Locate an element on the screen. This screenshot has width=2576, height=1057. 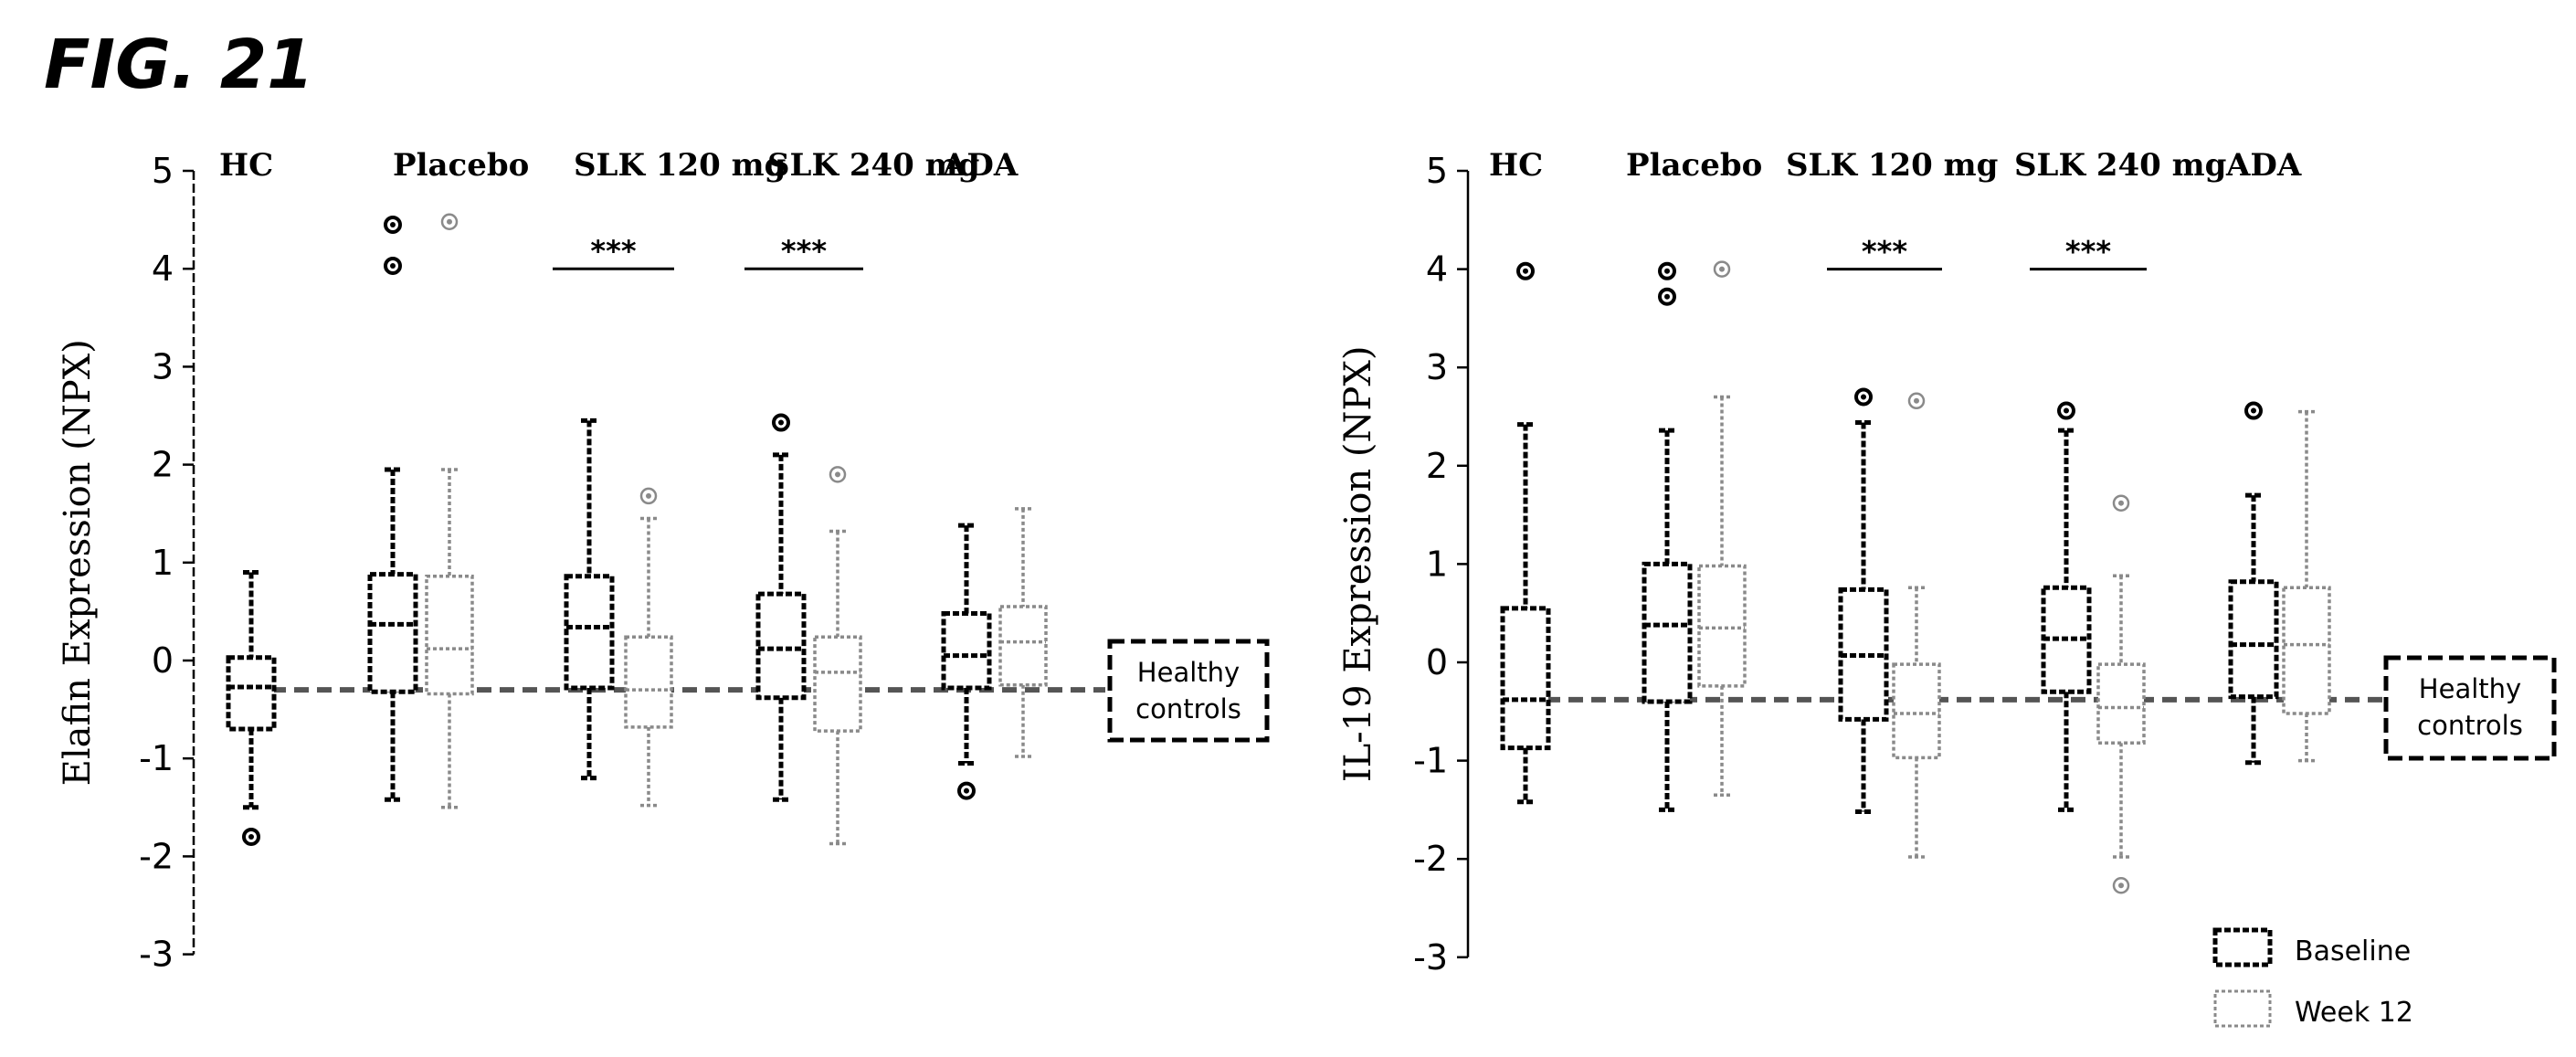
figure-label: FIG. 21 is located at coordinates (179, 65).